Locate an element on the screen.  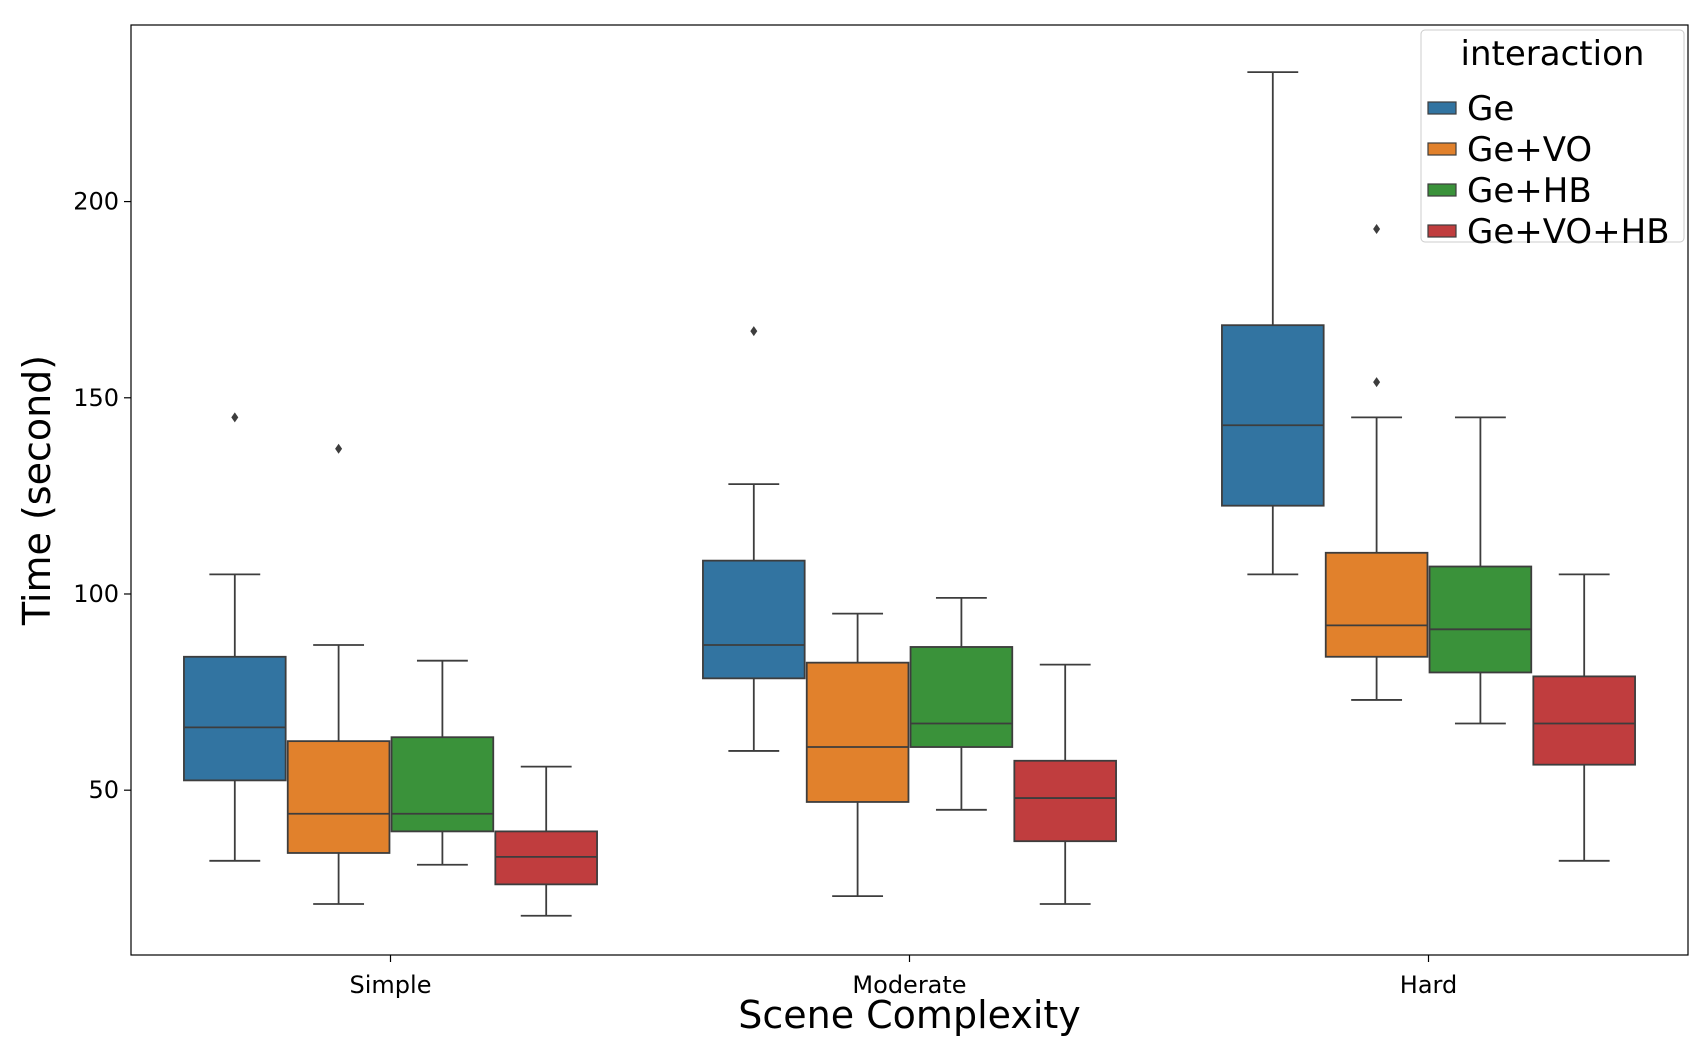
y-tick-label: 150 is located at coordinates (96, 398).